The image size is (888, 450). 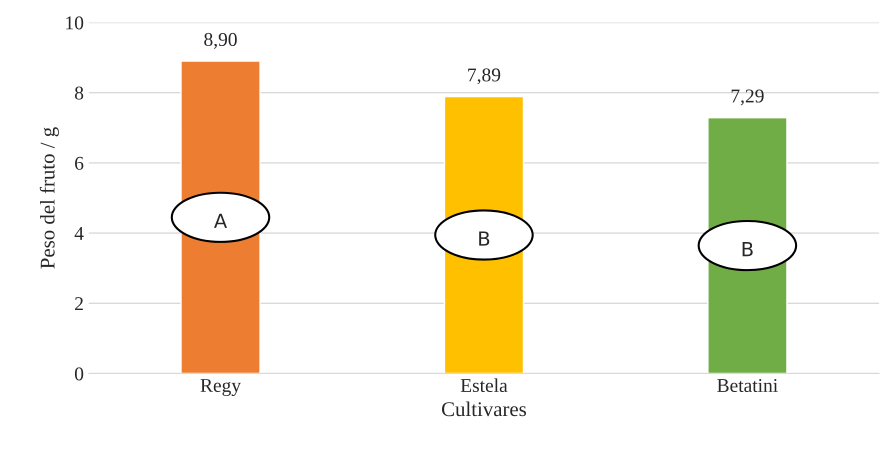 I want to click on y-tick-label: 6, so click(x=79, y=163).